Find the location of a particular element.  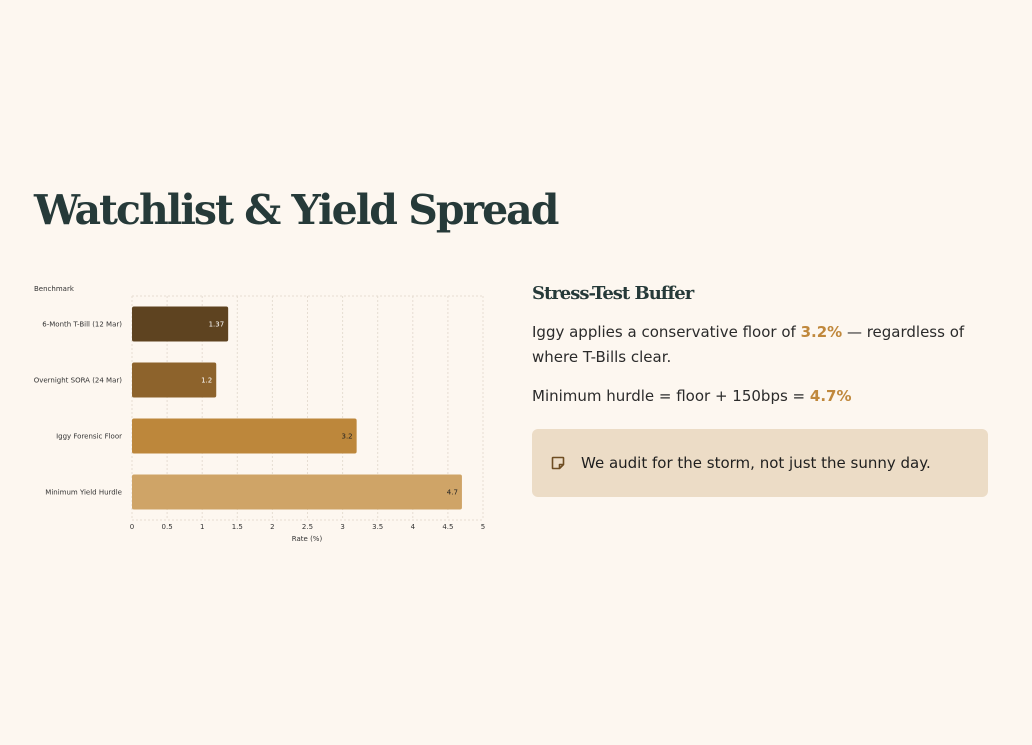

x-tick-label: 2.5 is located at coordinates (307, 527).